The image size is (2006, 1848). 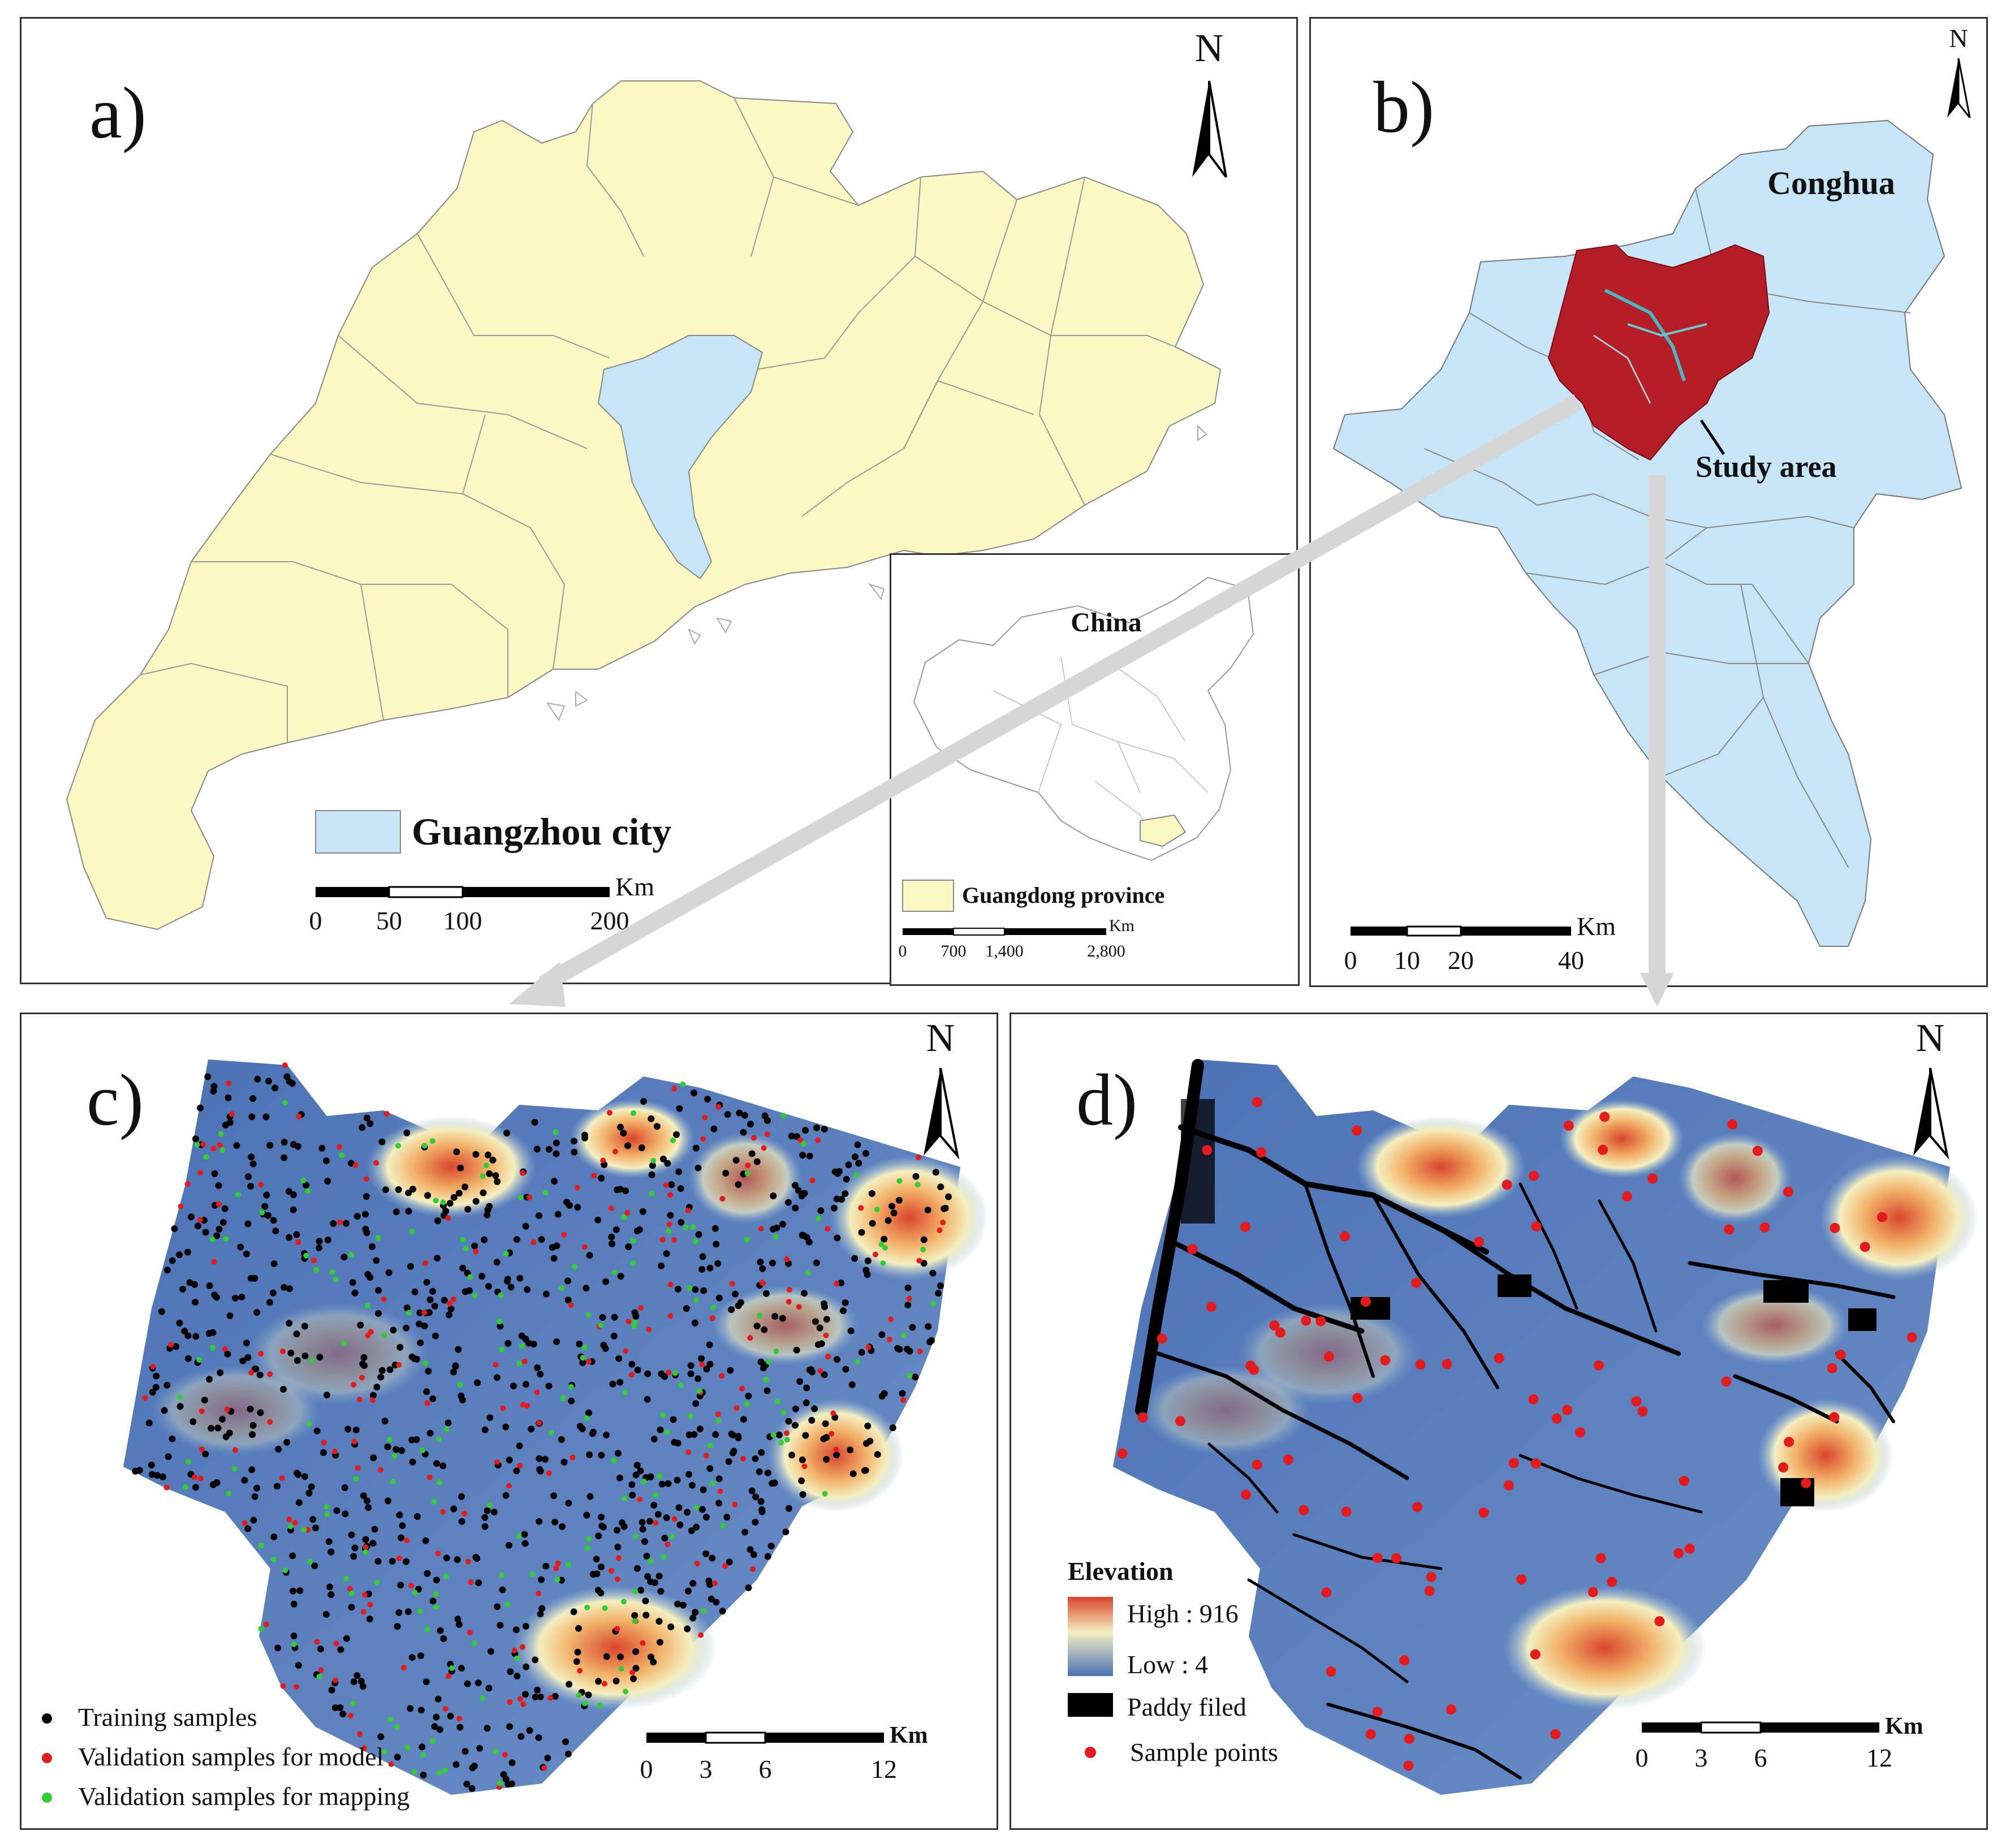 I want to click on panel-c-label: c), so click(x=115, y=1100).